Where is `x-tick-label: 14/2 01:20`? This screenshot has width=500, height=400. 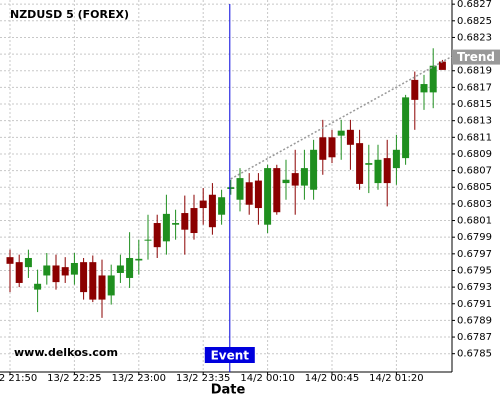
x-tick-label: 14/2 01:20 is located at coordinates (396, 378).